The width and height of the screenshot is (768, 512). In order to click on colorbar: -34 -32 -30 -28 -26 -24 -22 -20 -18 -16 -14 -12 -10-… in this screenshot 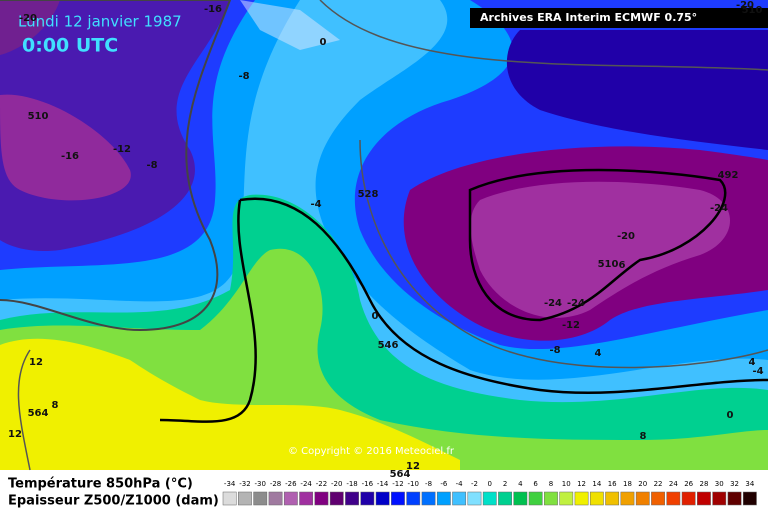, I will do `click(489, 493)`.